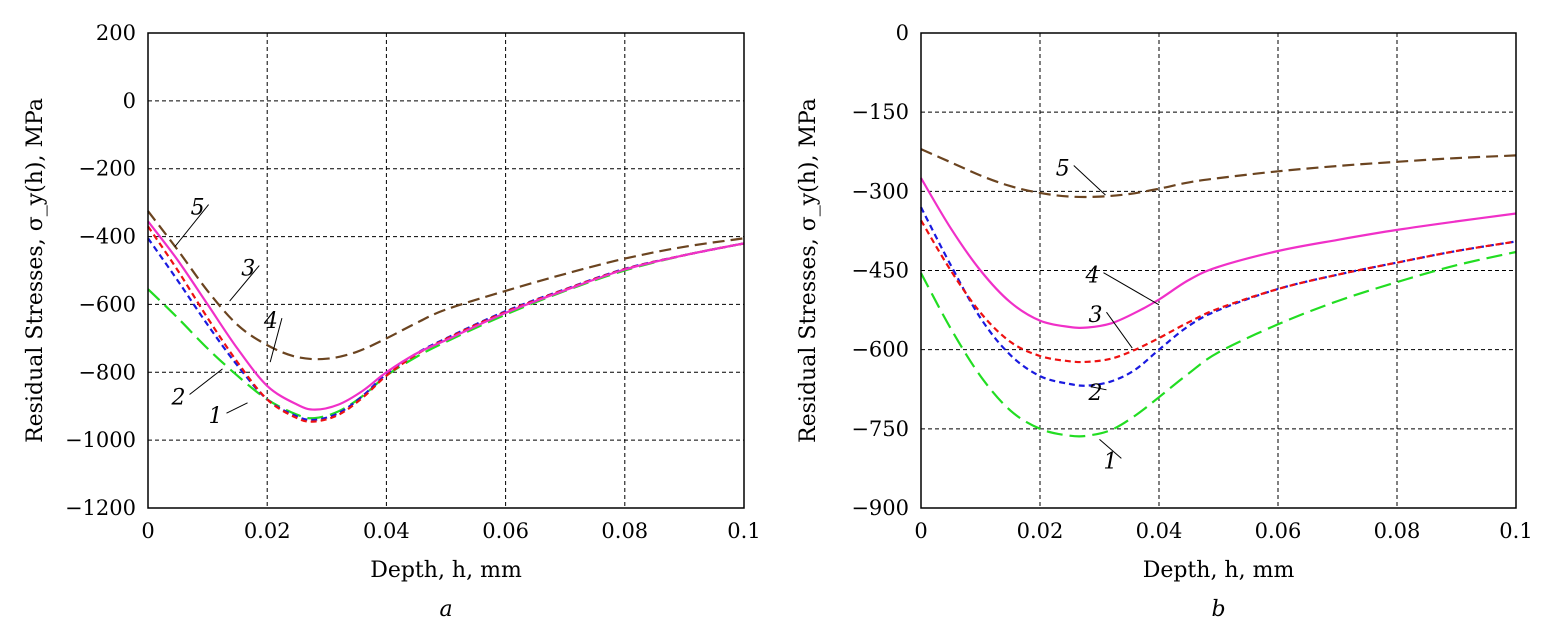 The height and width of the screenshot is (636, 1556). I want to click on y-tick-label: −150, so click(880, 112).